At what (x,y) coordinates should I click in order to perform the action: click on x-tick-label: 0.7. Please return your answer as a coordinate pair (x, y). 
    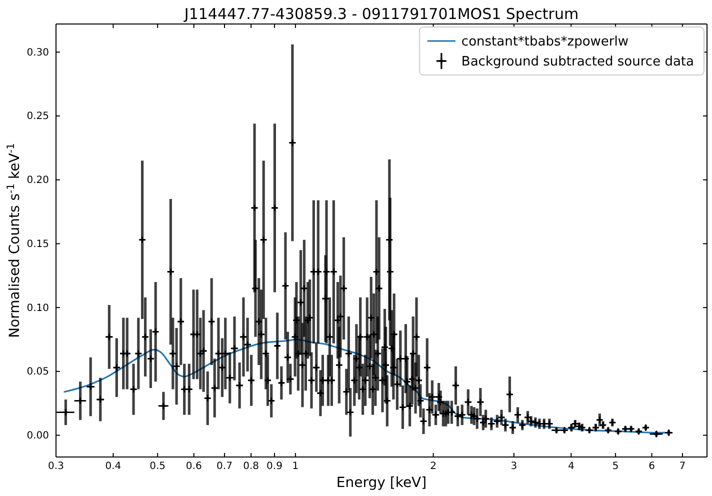
    Looking at the image, I should click on (224, 466).